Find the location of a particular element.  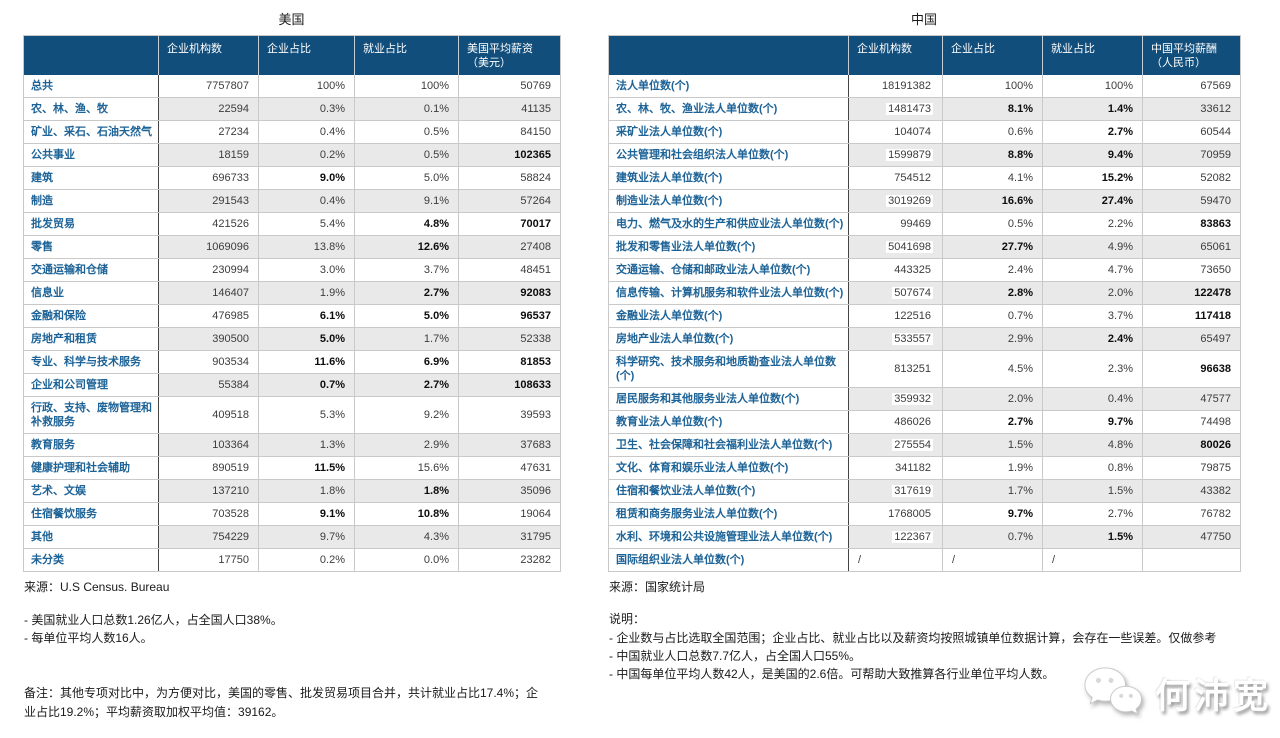

cell: 70017 is located at coordinates (509, 224).